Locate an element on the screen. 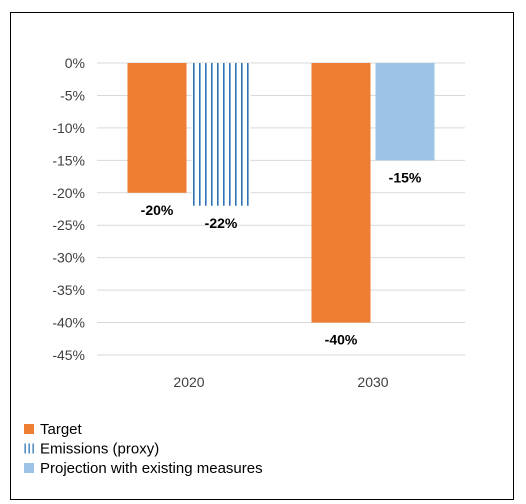 This screenshot has height=504, width=526. y-tick-label: -40% is located at coordinates (68, 323).